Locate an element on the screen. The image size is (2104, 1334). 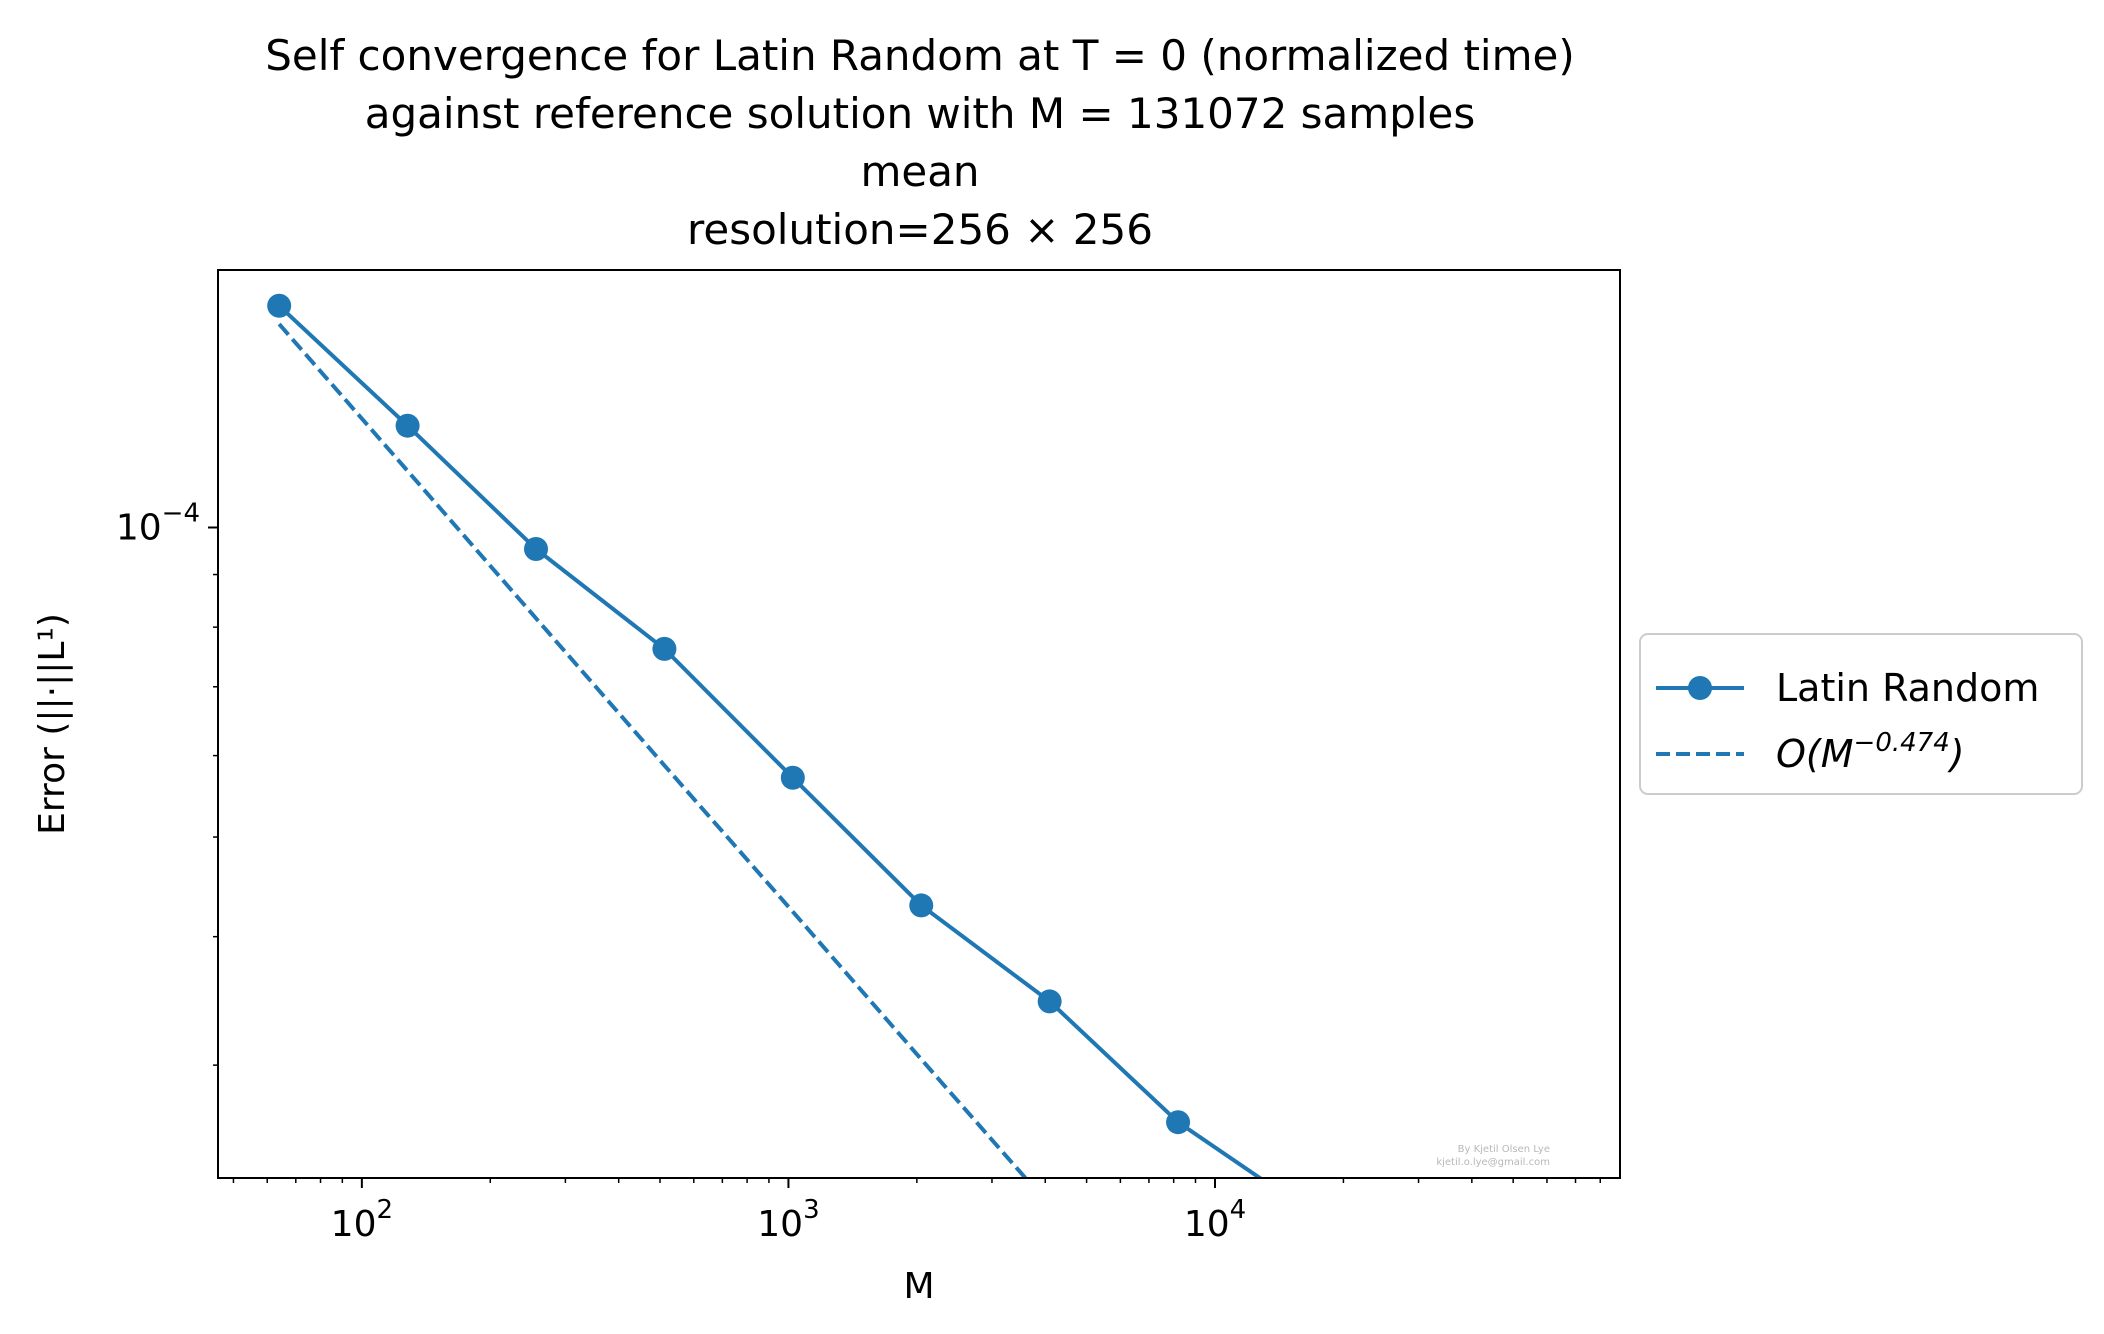
x-tick-label: 10⁴ is located at coordinates (1215, 1220).